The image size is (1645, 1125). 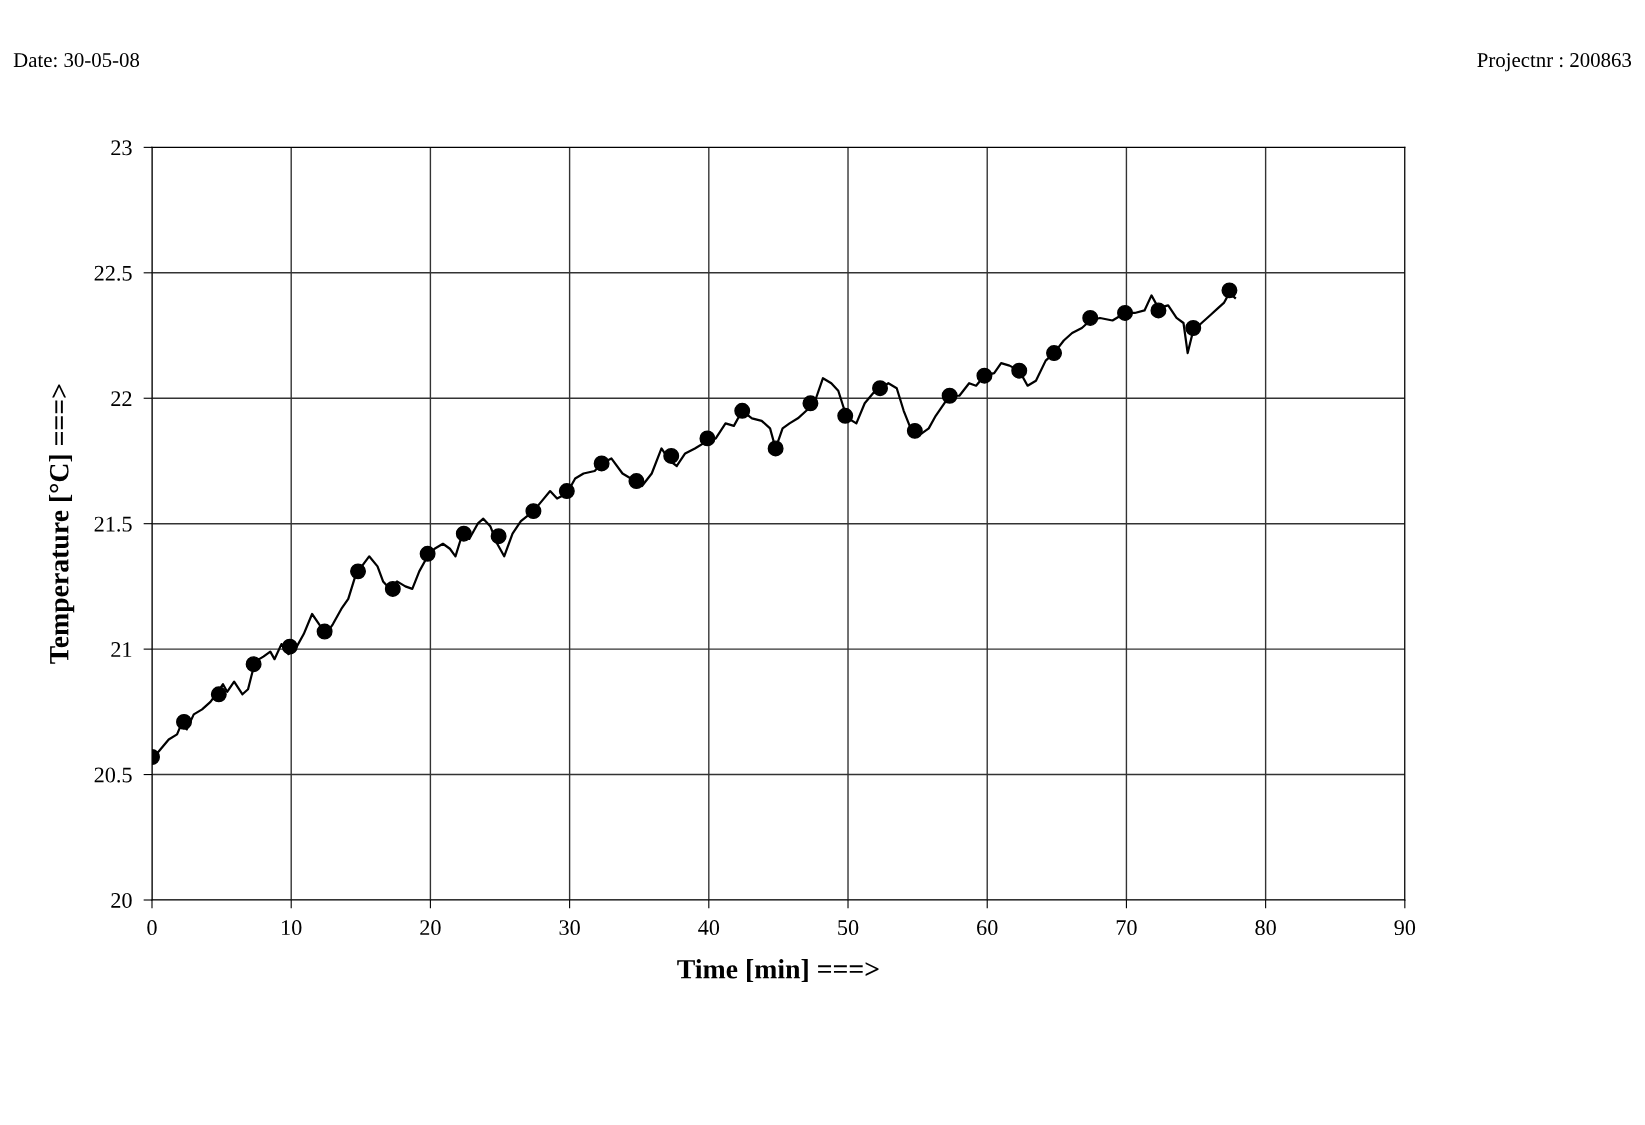 What do you see at coordinates (62, 524) in the screenshot?
I see `y-axis-title: Temperature [°C] ===>` at bounding box center [62, 524].